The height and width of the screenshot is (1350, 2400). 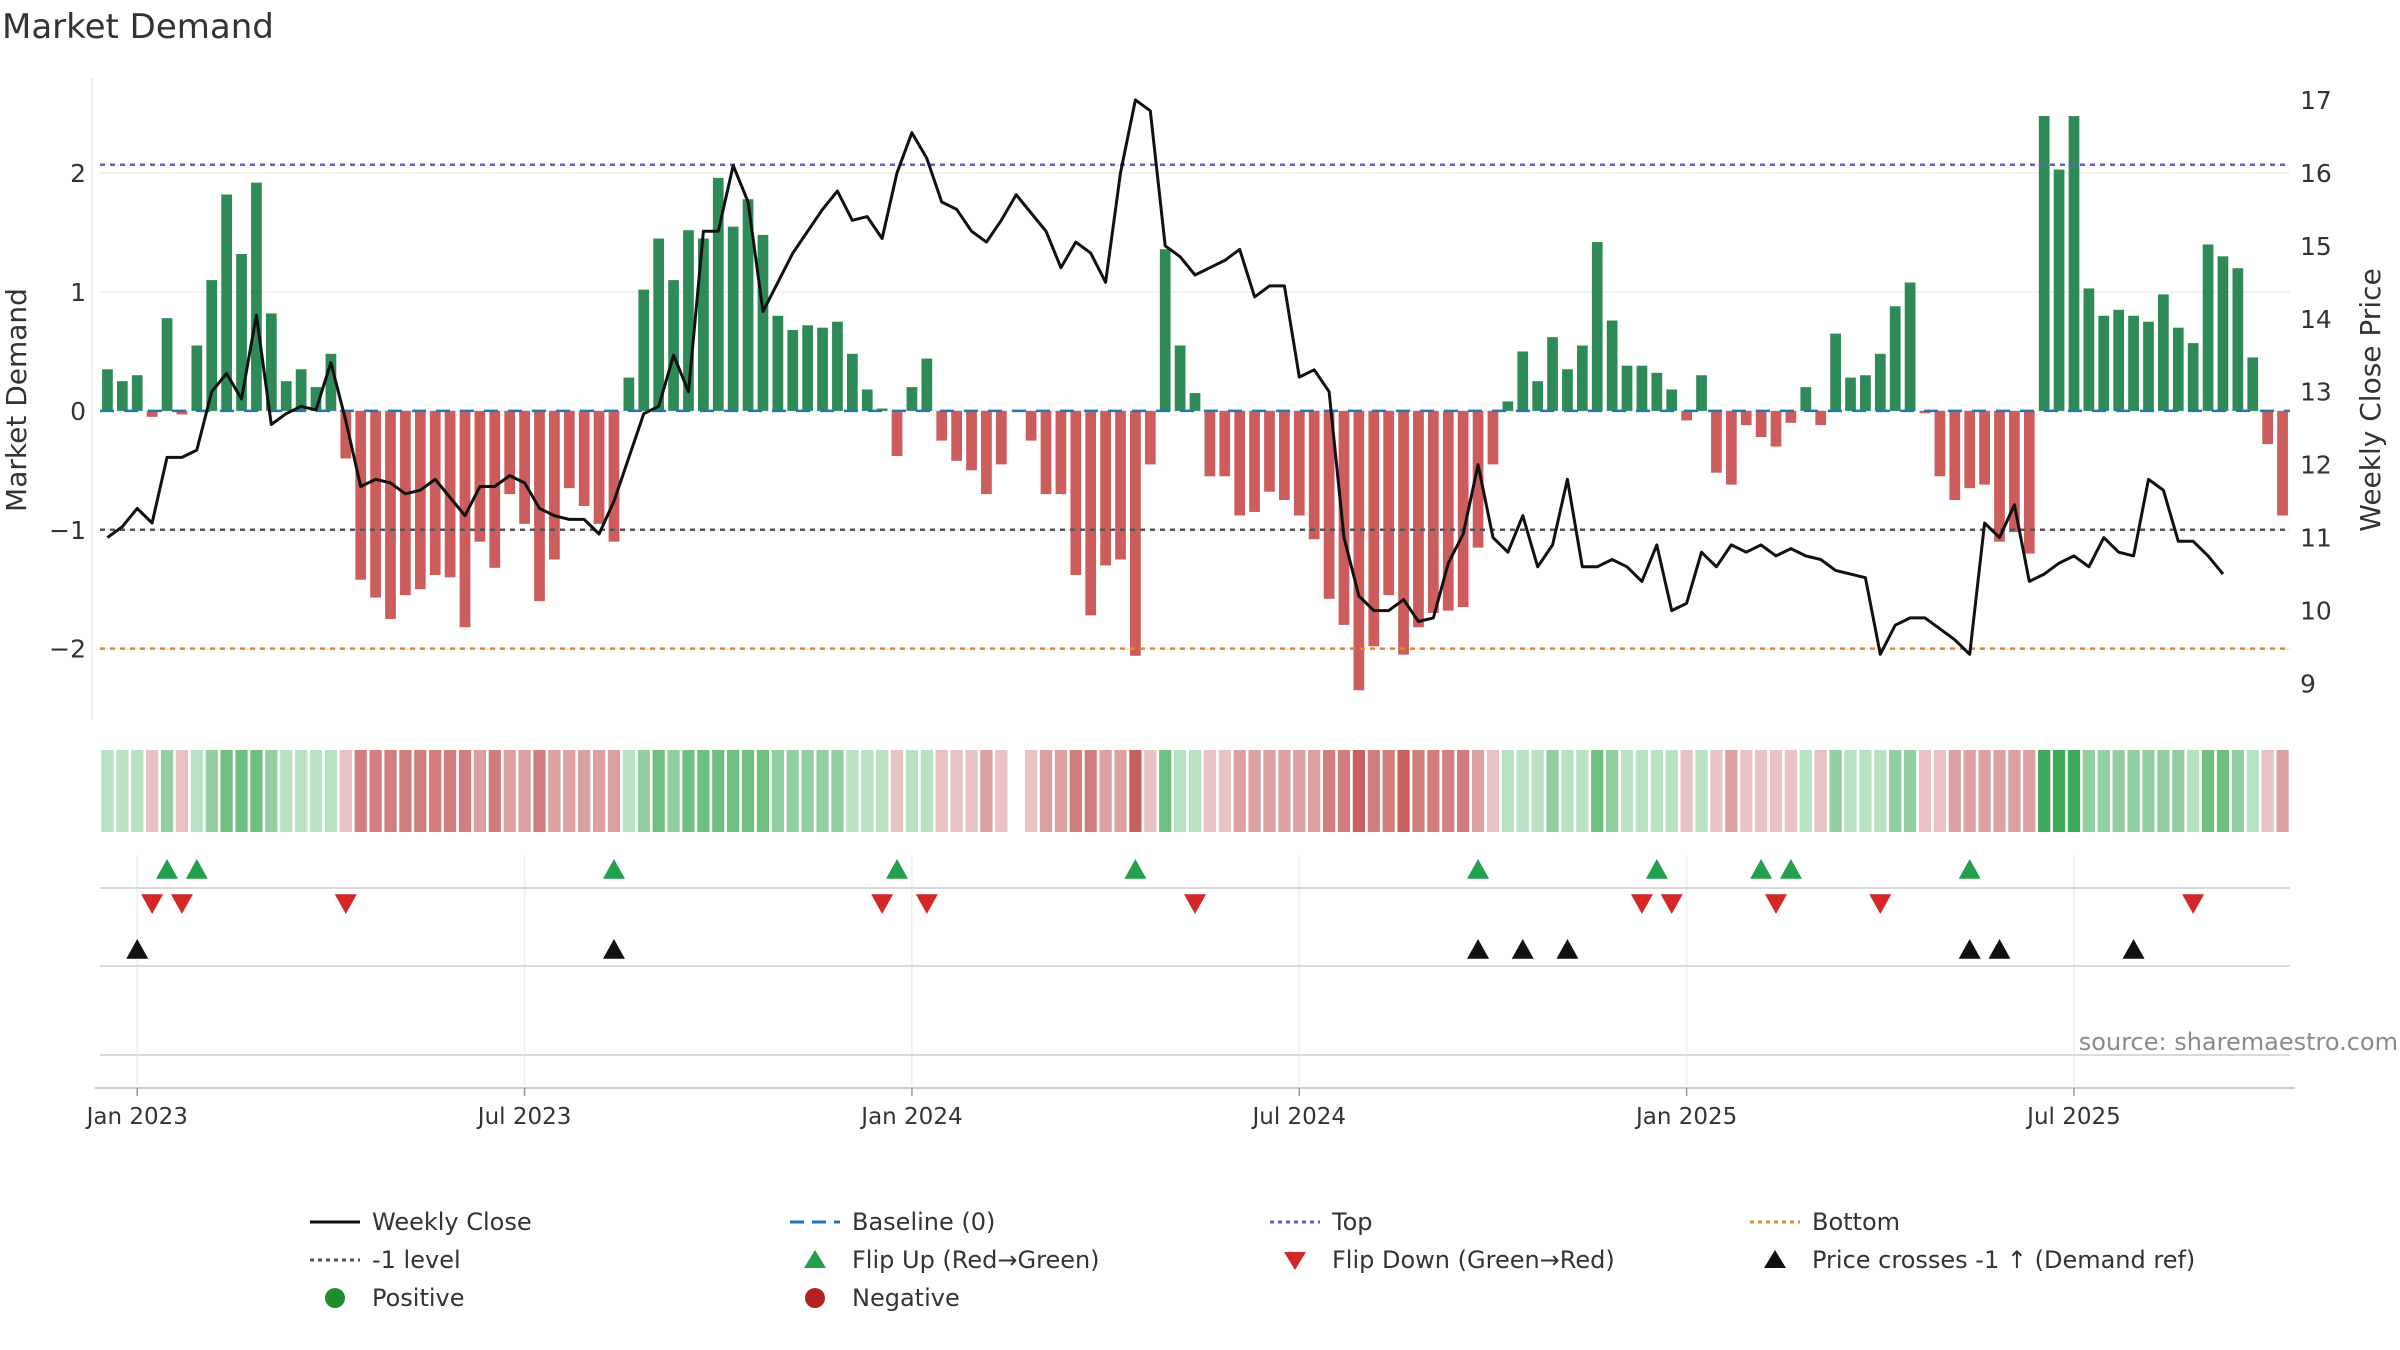 What do you see at coordinates (78, 411) in the screenshot?
I see `left-tick-label: 0` at bounding box center [78, 411].